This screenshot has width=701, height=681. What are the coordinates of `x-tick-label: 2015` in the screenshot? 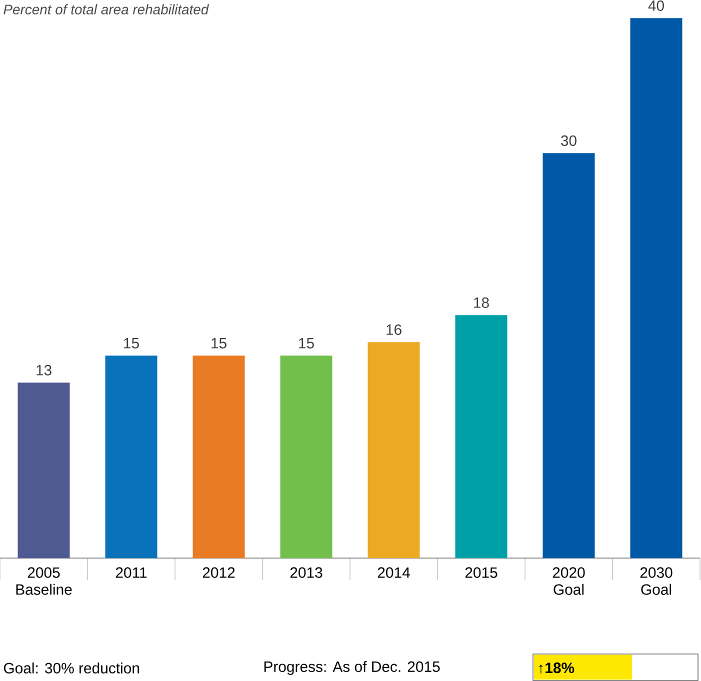 It's located at (481, 572).